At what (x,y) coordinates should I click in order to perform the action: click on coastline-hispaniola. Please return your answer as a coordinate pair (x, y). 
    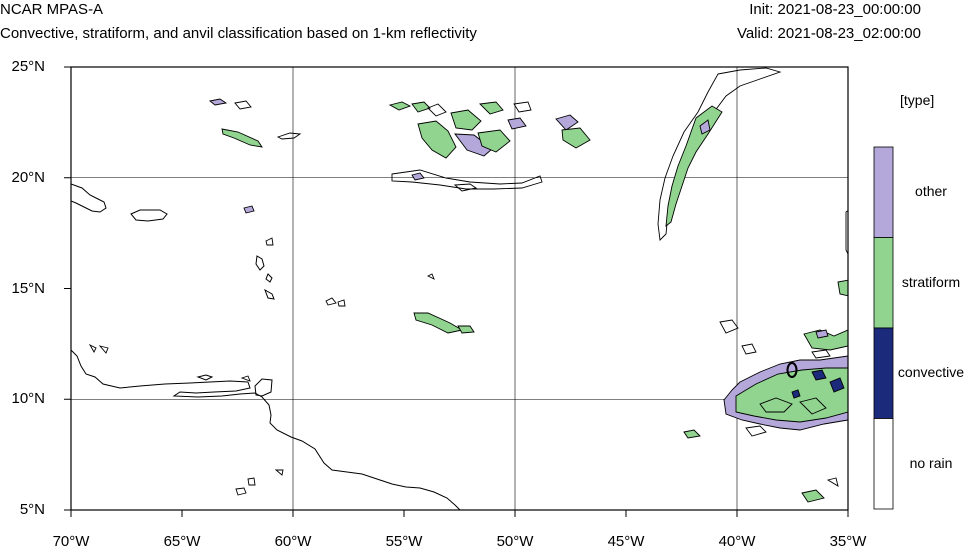
    Looking at the image, I should click on (89, 198).